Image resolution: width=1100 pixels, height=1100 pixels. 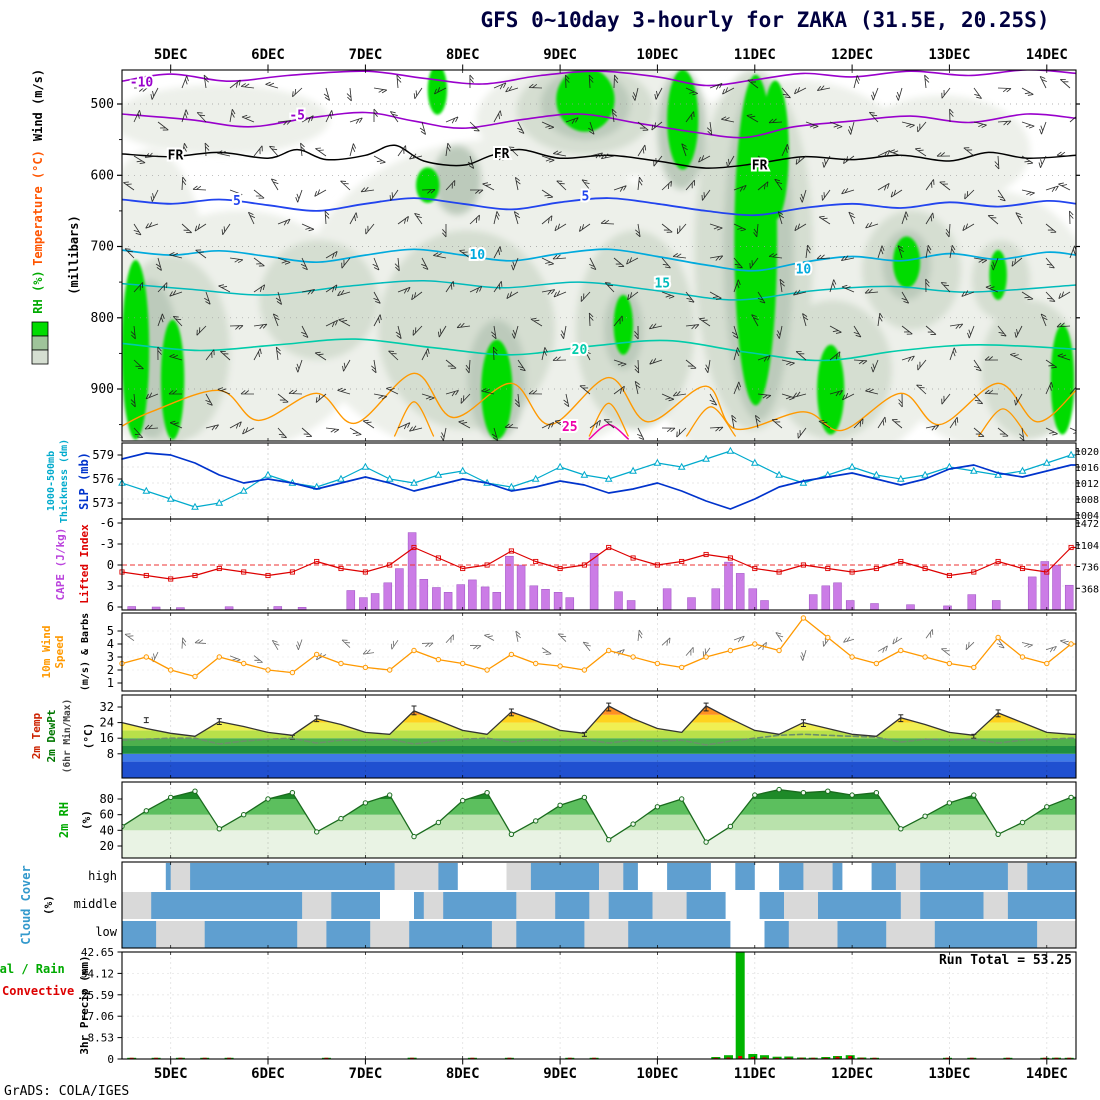 I want to click on svg-text: 700, so click(x=102, y=247).